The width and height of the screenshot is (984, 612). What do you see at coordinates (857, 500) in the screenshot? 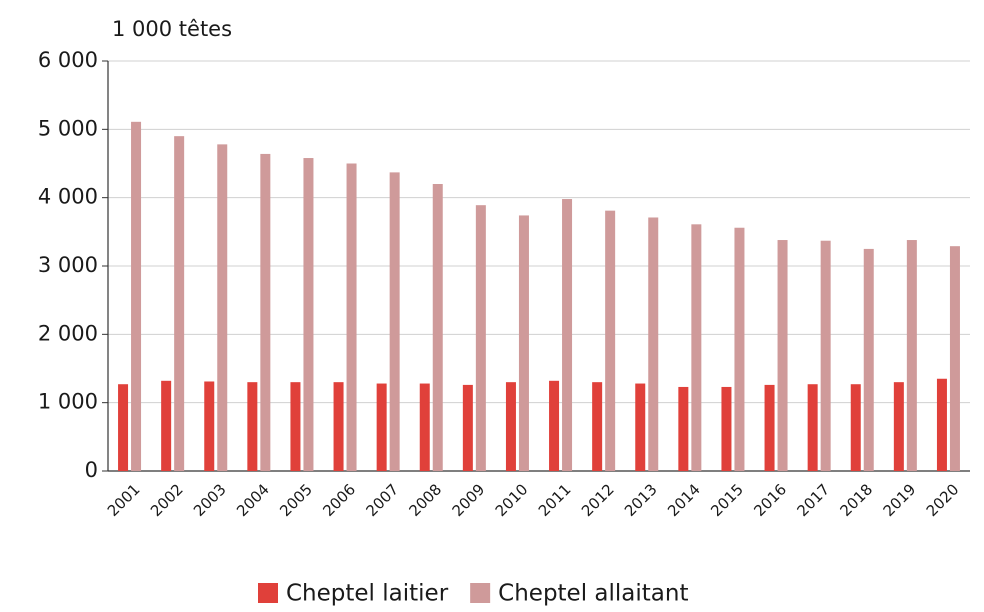
I see `x-tick-label: 2018` at bounding box center [857, 500].